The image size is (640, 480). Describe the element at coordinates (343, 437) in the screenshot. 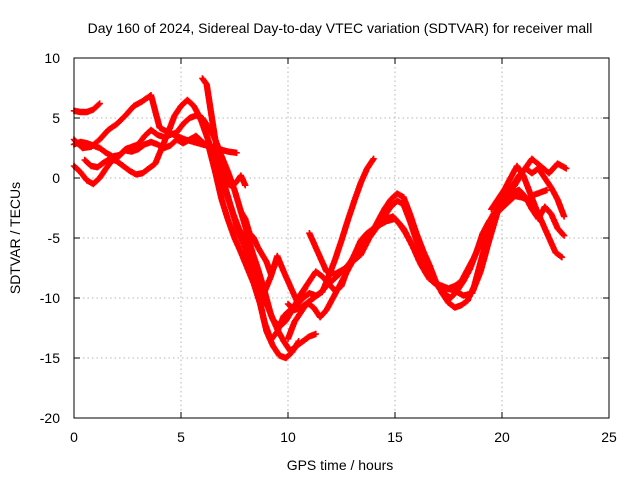

I see `x-tick-labels: 0 5 10 15 20 25` at that location.